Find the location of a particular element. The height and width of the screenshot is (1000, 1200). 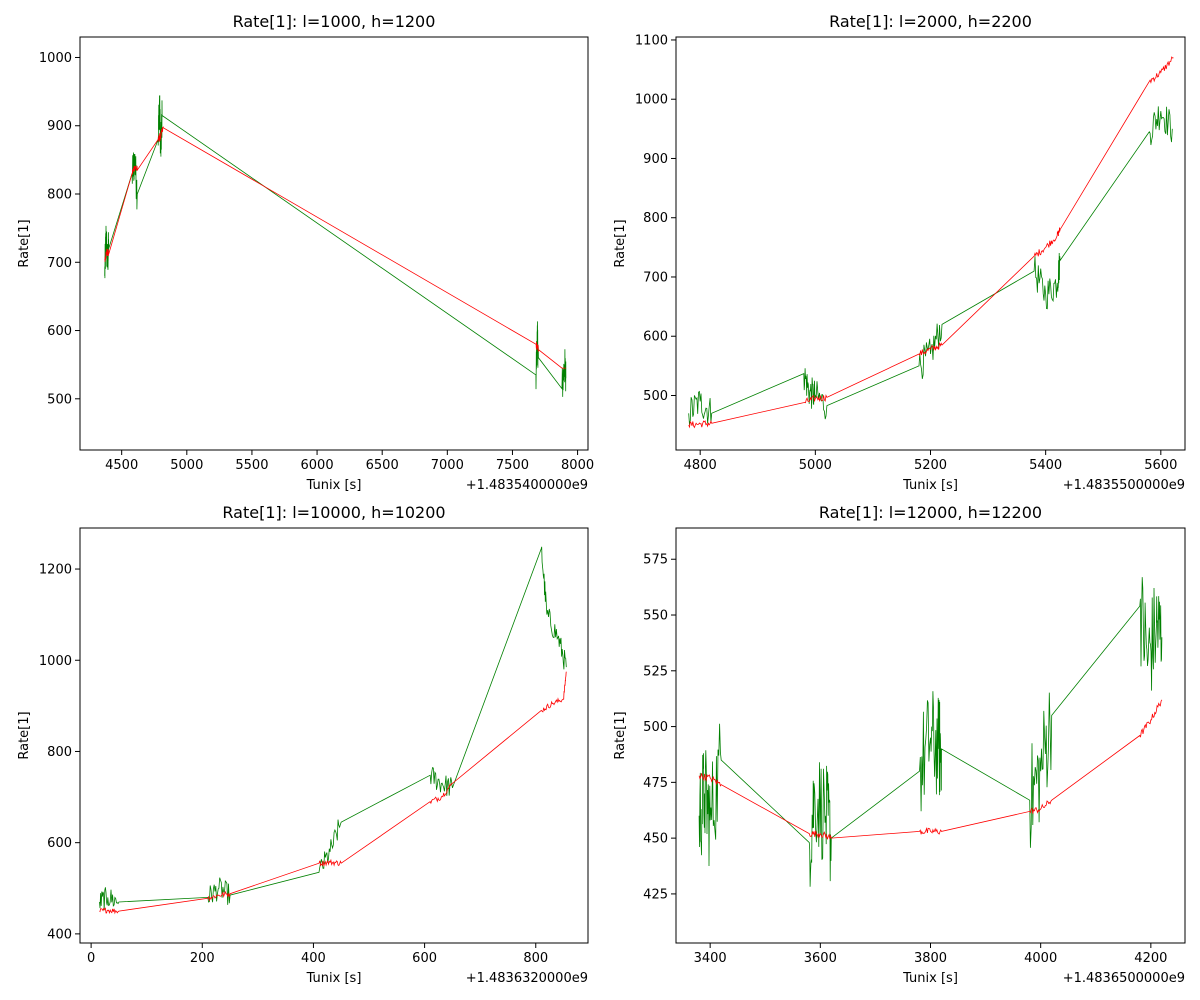

x-tick-label: 7000 is located at coordinates (447, 465).